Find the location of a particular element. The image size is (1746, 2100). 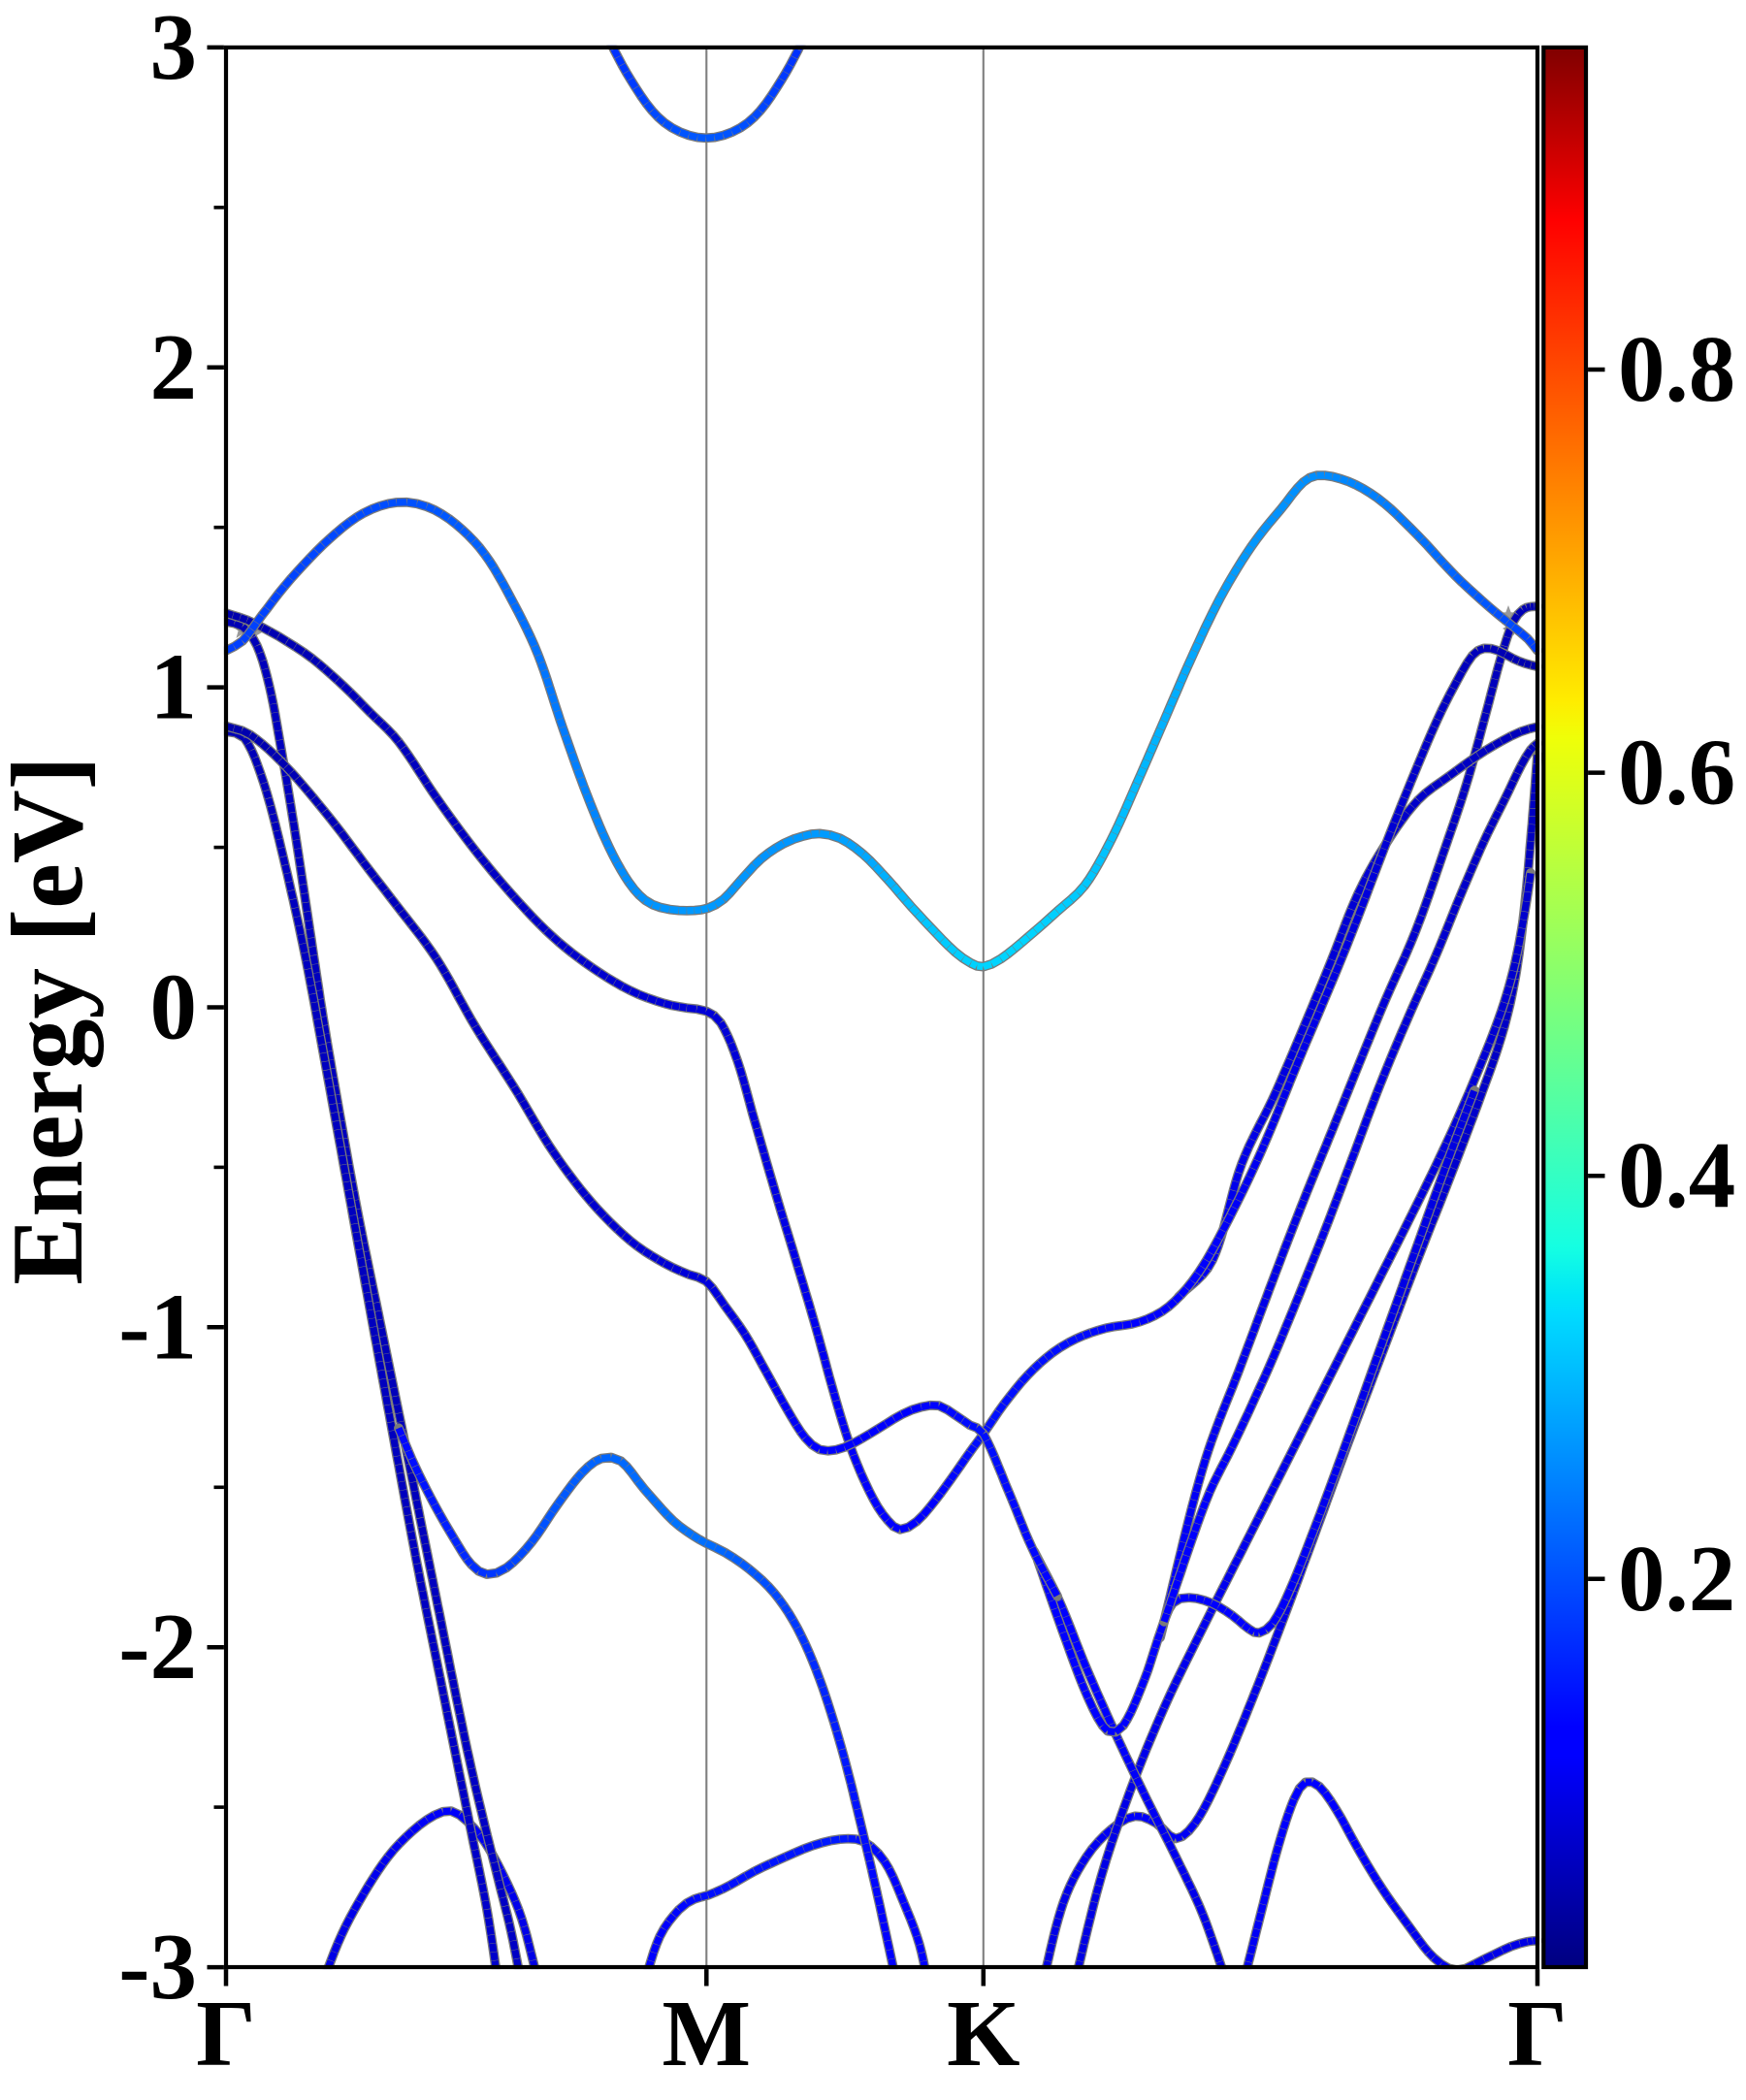

svg-text: -3 is located at coordinates (157, 1967).